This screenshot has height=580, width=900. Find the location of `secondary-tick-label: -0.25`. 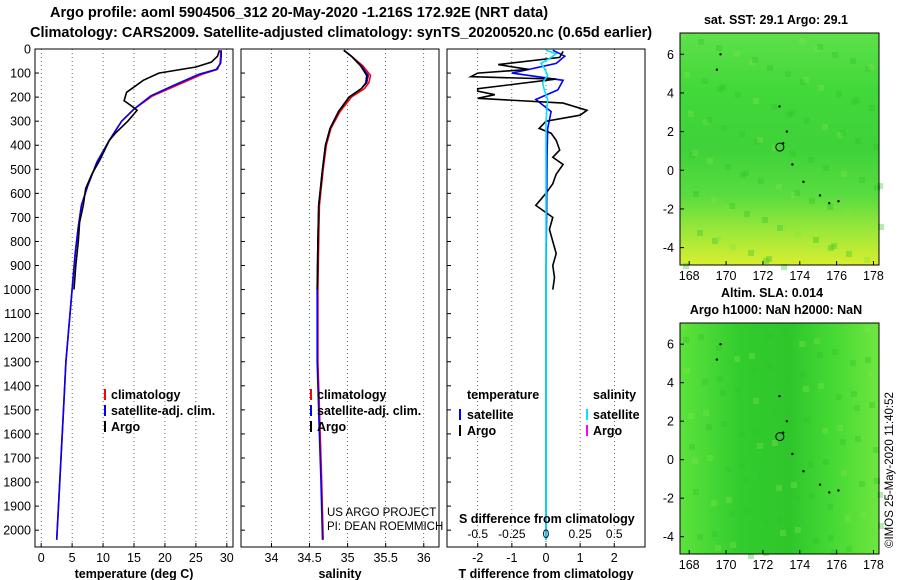

secondary-tick-label: -0.25 is located at coordinates (512, 534).